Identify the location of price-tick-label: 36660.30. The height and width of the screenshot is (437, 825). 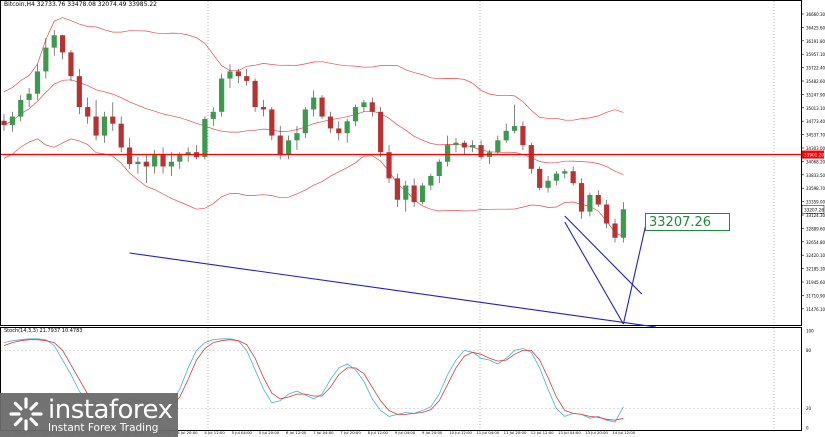
(815, 14).